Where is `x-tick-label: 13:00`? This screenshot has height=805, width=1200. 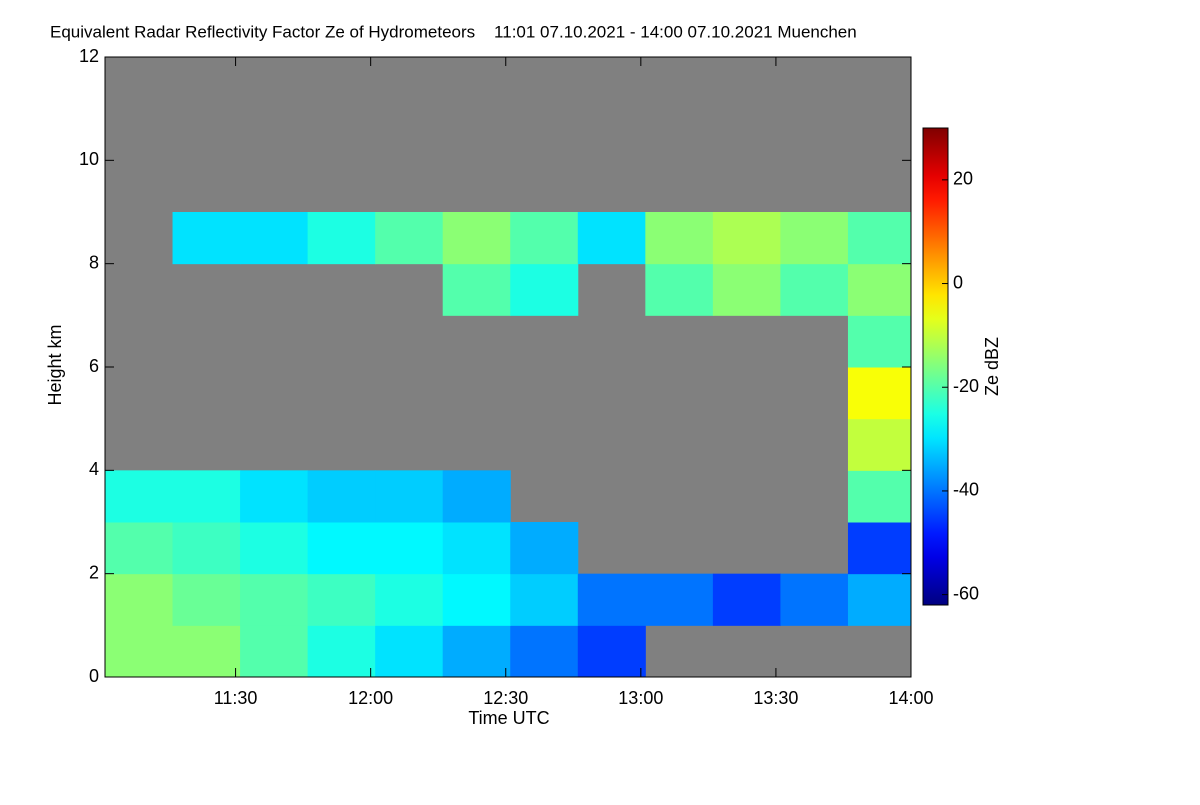
x-tick-label: 13:00 is located at coordinates (640, 698).